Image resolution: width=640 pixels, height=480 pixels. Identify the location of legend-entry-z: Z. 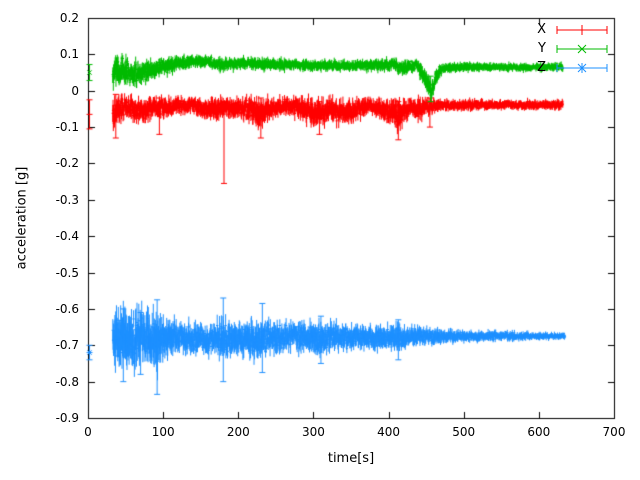
(571, 67).